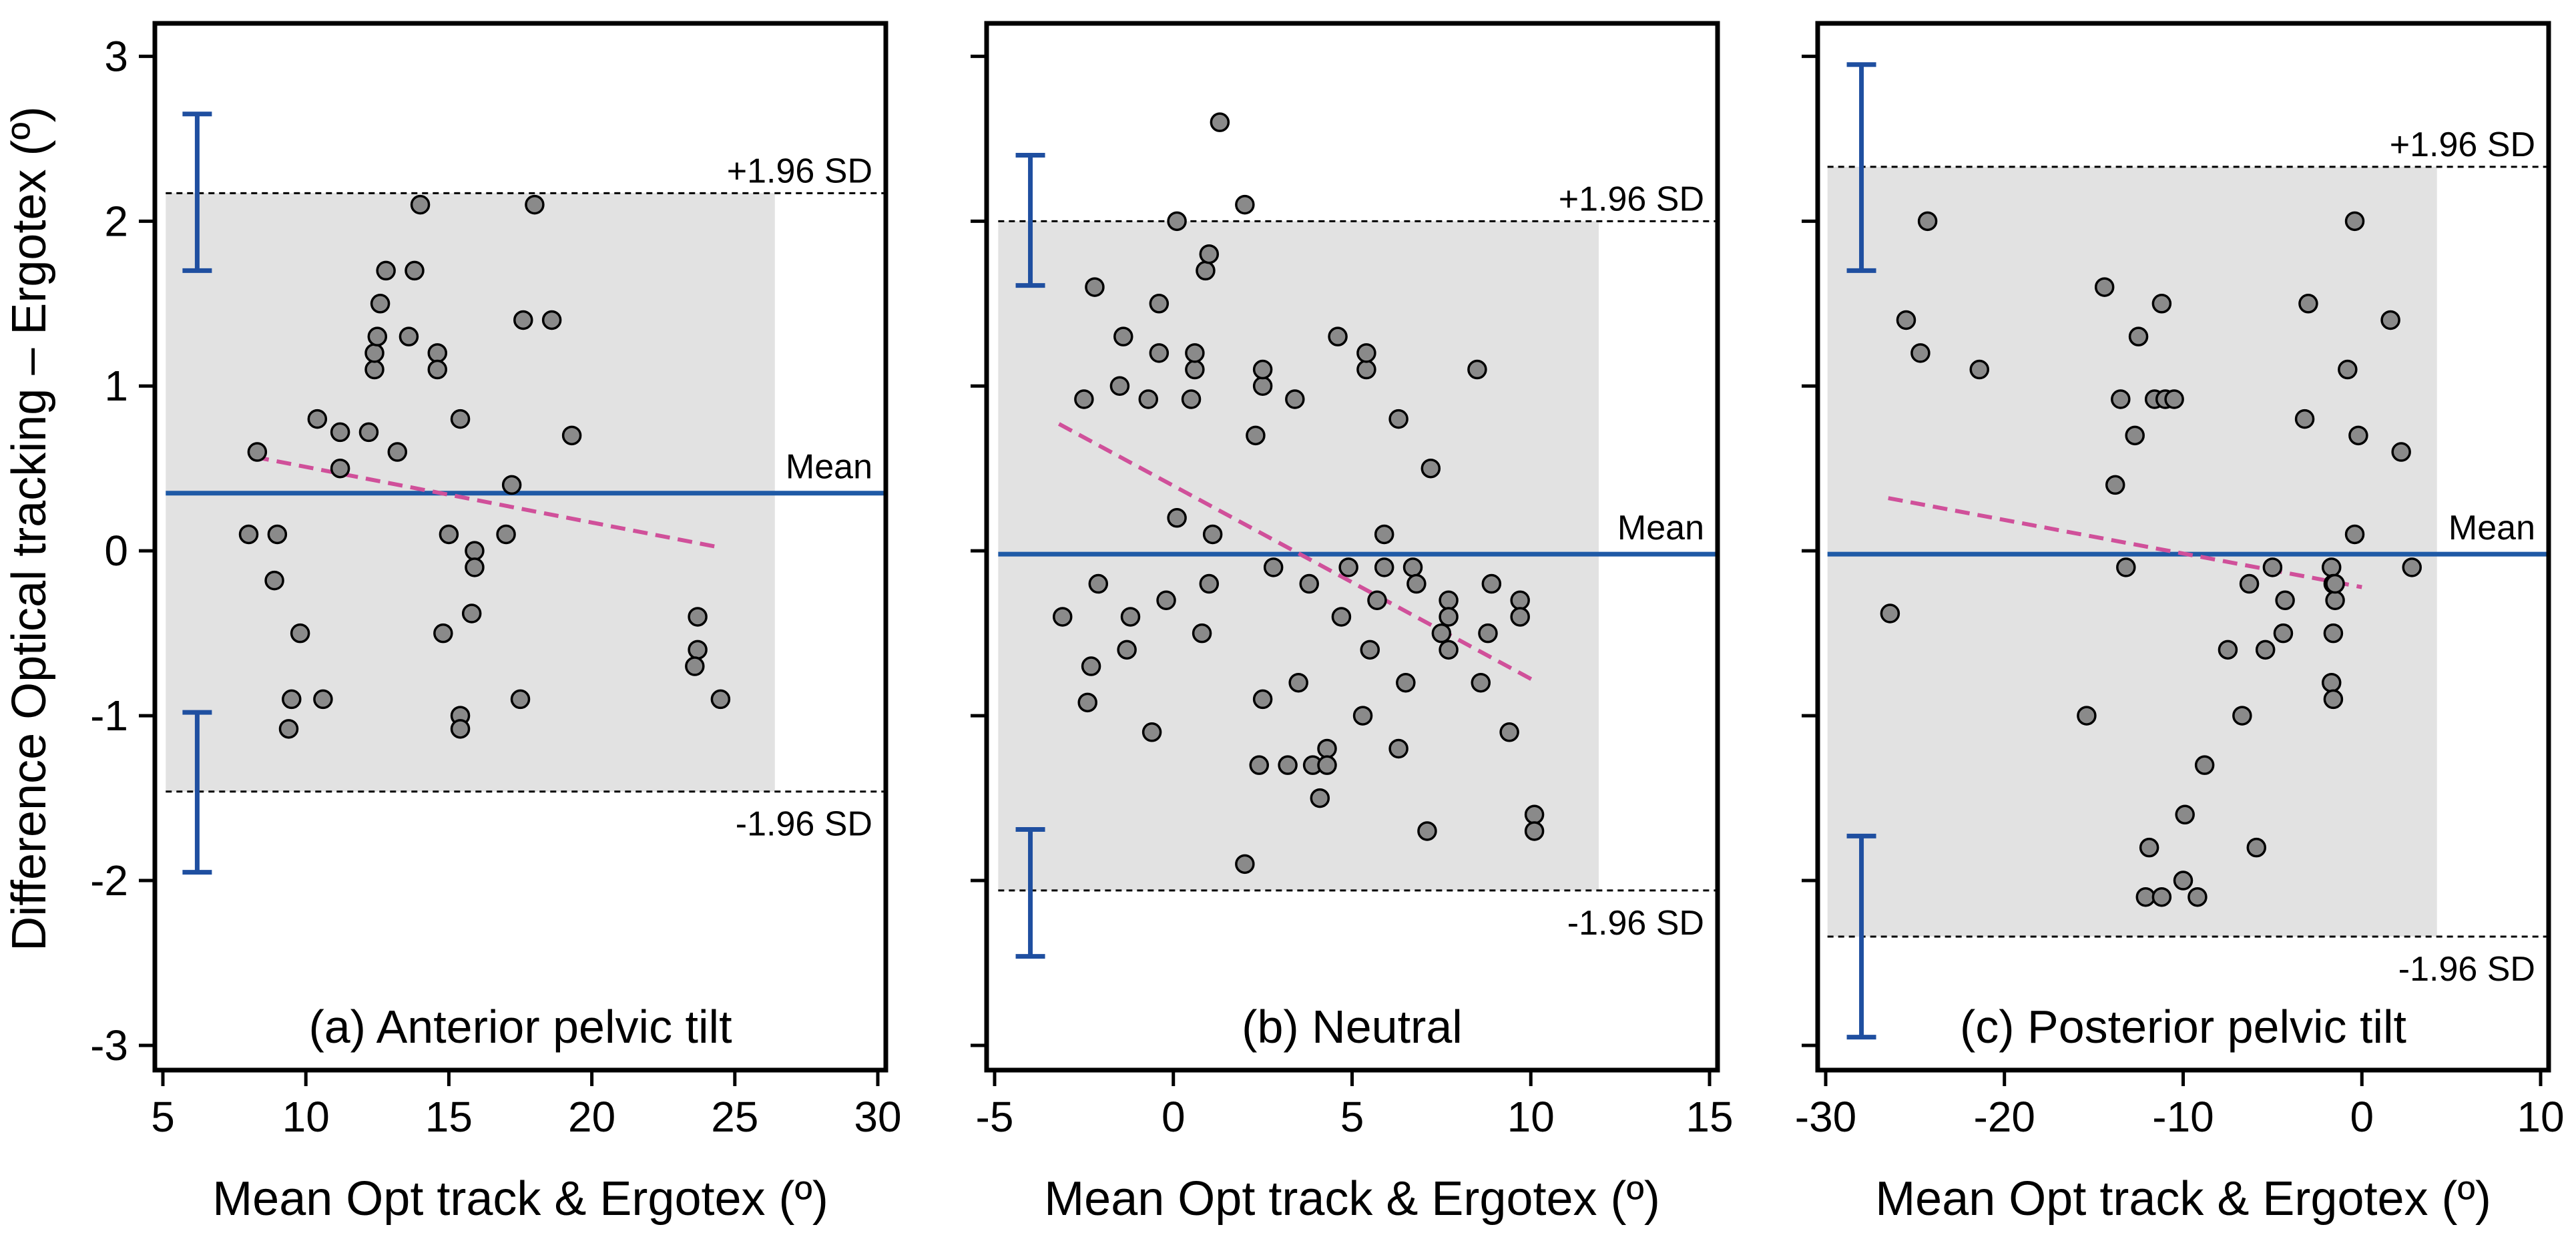 The image size is (2576, 1241). I want to click on y-tick-label: 1, so click(116, 386).